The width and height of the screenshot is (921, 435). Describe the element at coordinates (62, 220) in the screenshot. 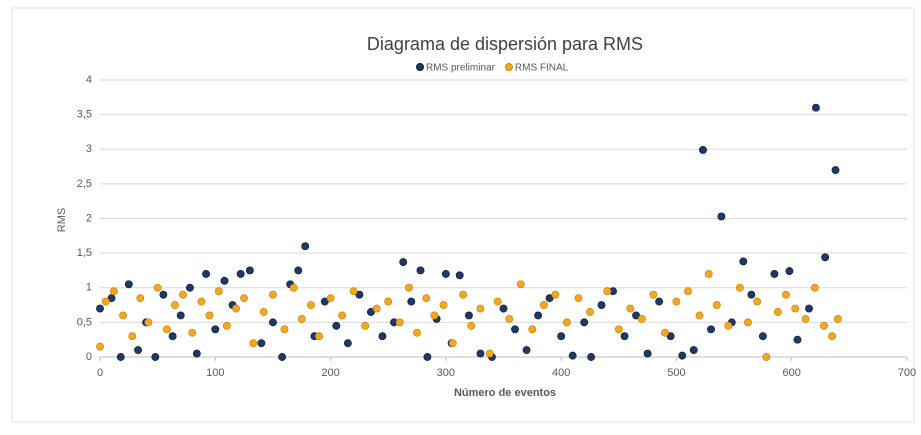

I see `y-axis-label: RMS` at that location.